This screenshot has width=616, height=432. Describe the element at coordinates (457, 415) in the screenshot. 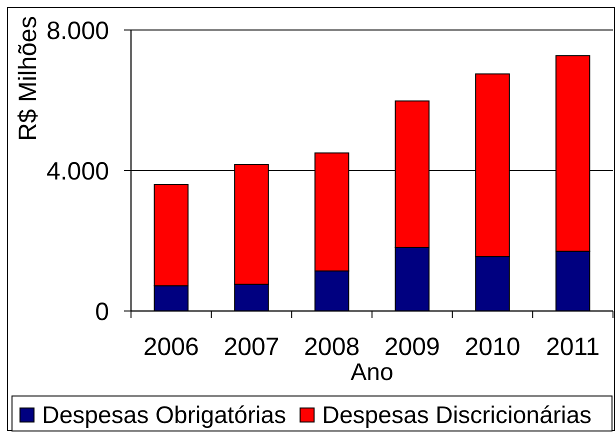

I see `legend-label: Despesas Discricionárias` at that location.